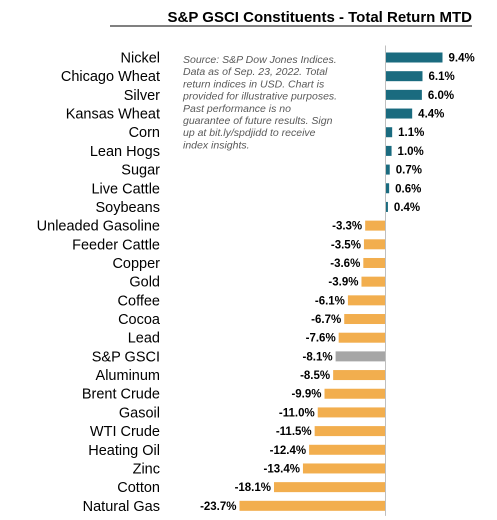 This screenshot has width=497, height=520. I want to click on category-label-feeder-cattle: Feeder Cattle, so click(116, 245).